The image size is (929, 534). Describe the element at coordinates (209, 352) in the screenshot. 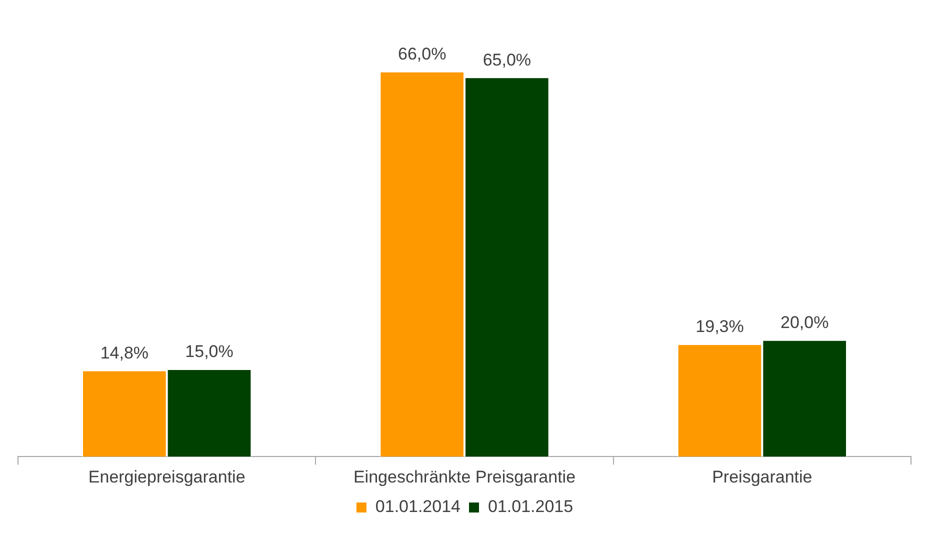

I see `data-label: 15,0%` at that location.